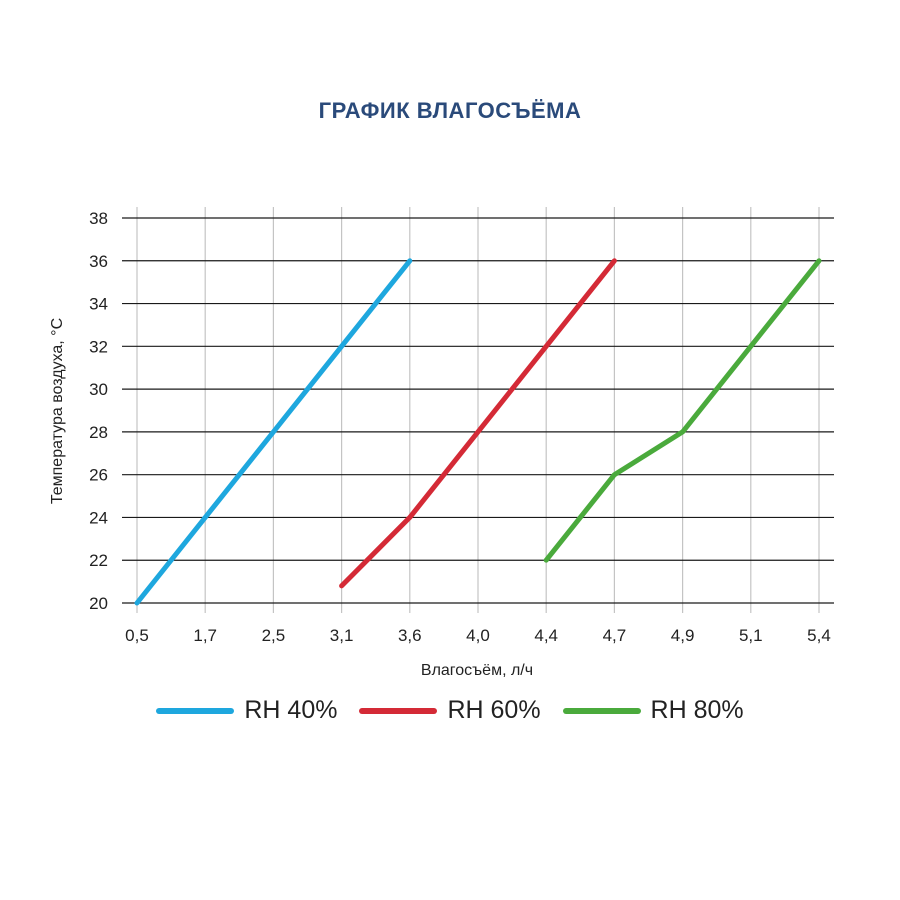 The width and height of the screenshot is (900, 900). Describe the element at coordinates (615, 635) in the screenshot. I see `x-tick-label: 4,7` at that location.